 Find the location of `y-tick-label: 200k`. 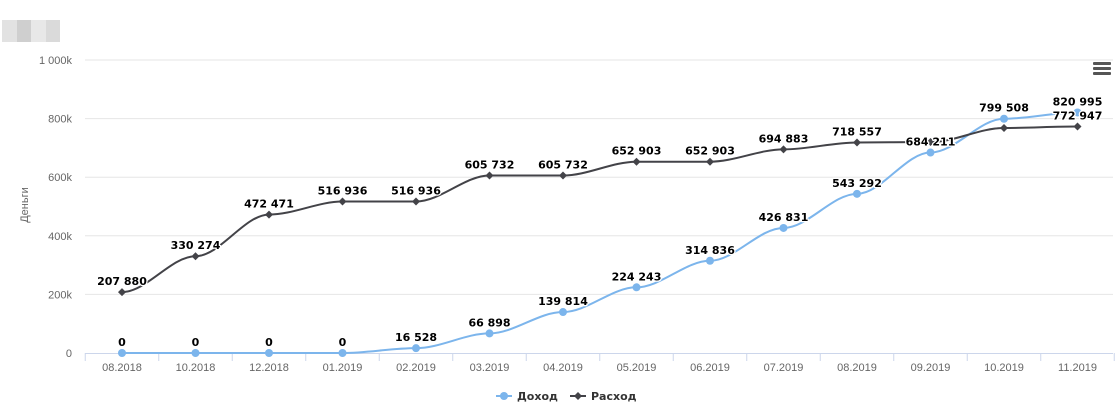

y-tick-label: 200k is located at coordinates (60, 295).